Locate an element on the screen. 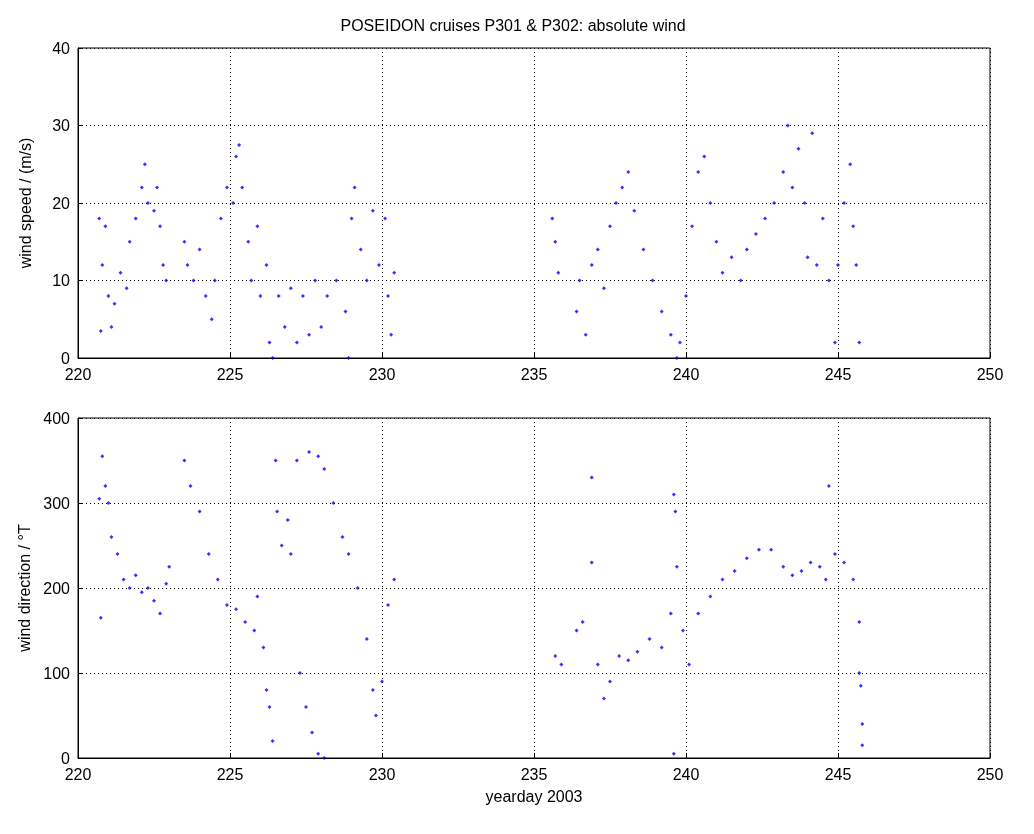 Image resolution: width=1034 pixels, height=834 pixels. y-tick-label: 100 is located at coordinates (57, 673).